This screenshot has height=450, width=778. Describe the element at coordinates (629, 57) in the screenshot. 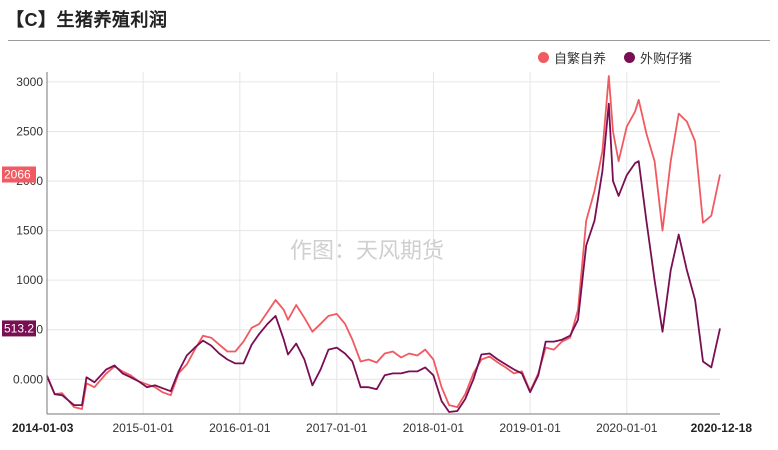

I see `legend-swatch-purchased-piglets` at that location.